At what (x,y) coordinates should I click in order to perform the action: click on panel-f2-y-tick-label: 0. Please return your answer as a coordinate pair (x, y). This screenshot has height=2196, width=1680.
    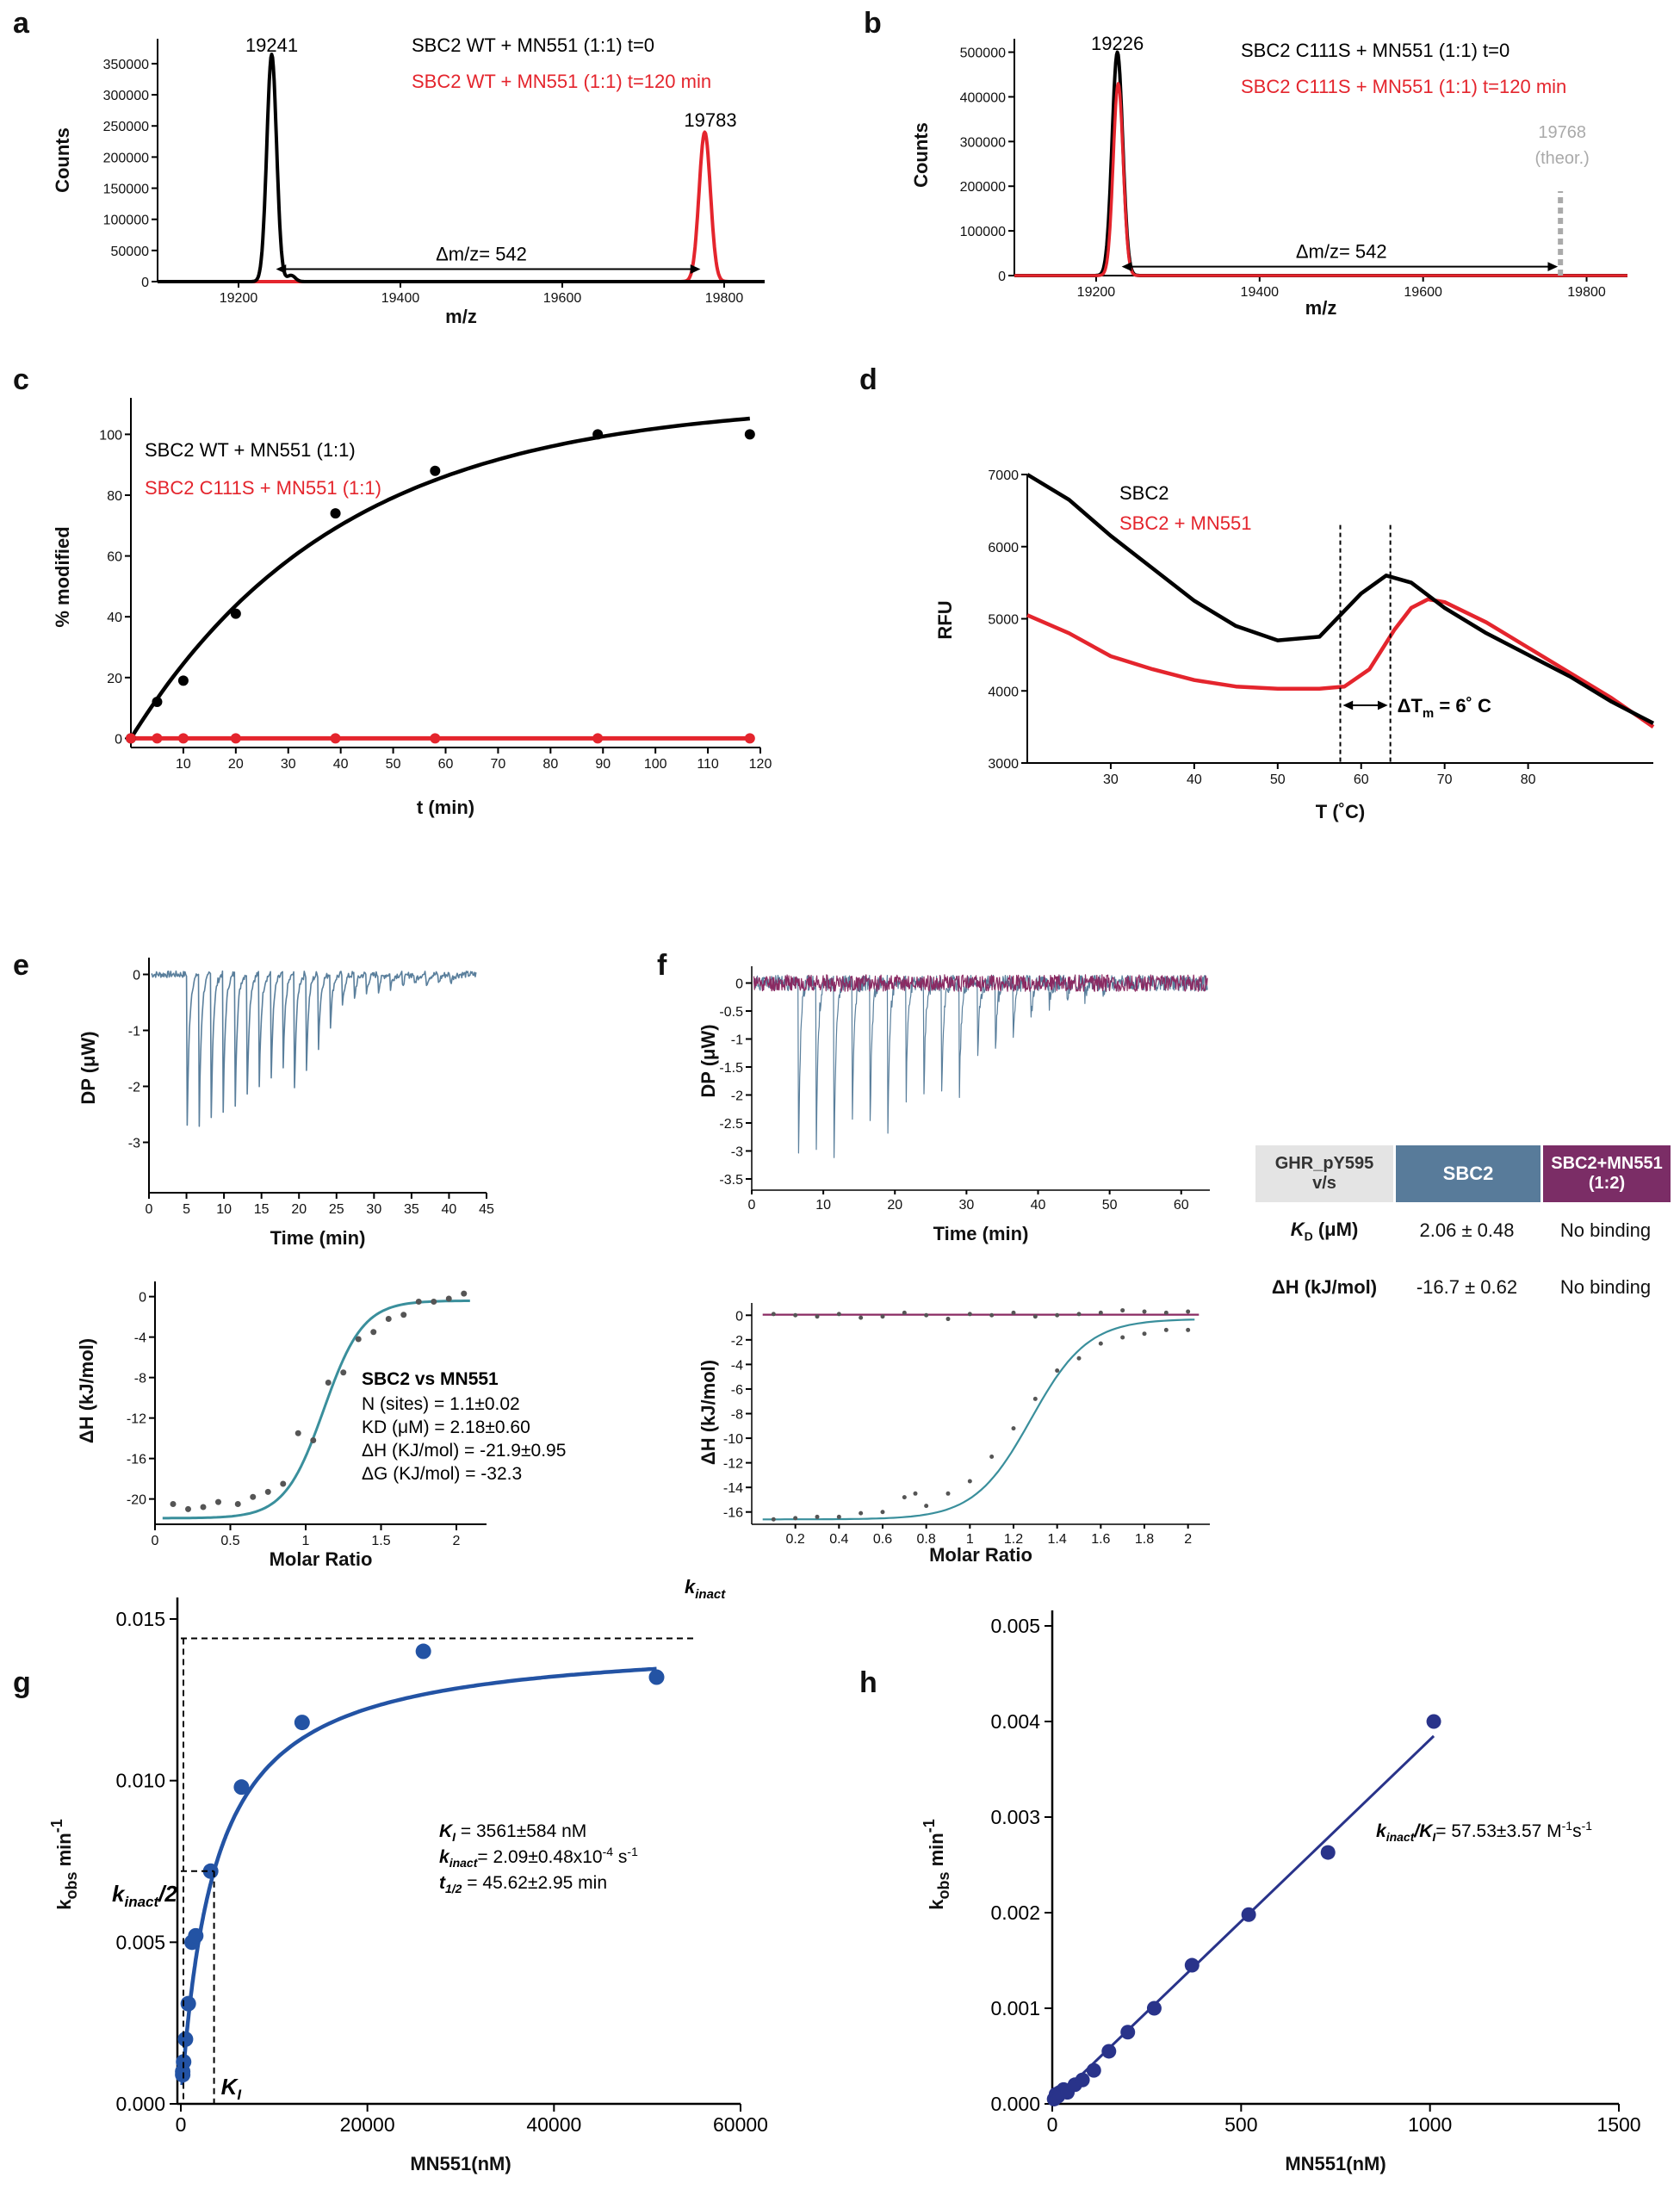
    Looking at the image, I should click on (739, 1317).